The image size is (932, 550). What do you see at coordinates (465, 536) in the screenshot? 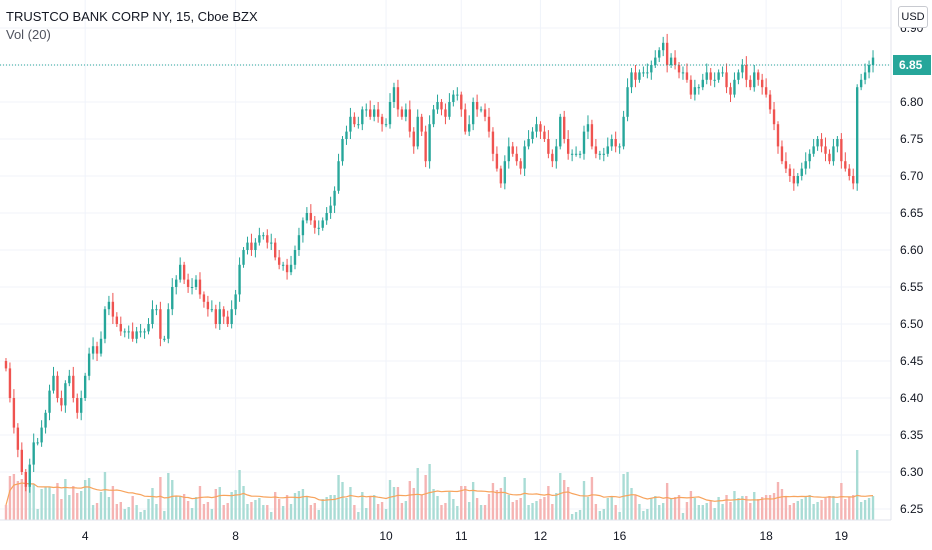
I see `time-axis: 4 8 10 11 12 16 18 19` at bounding box center [465, 536].